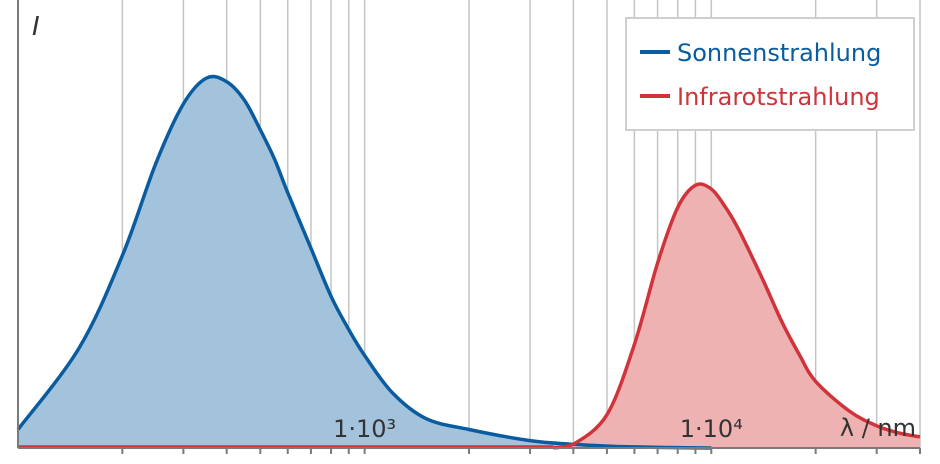  I want to click on x-tick-labels: 1·10³ 1·10⁴, so click(538, 429).